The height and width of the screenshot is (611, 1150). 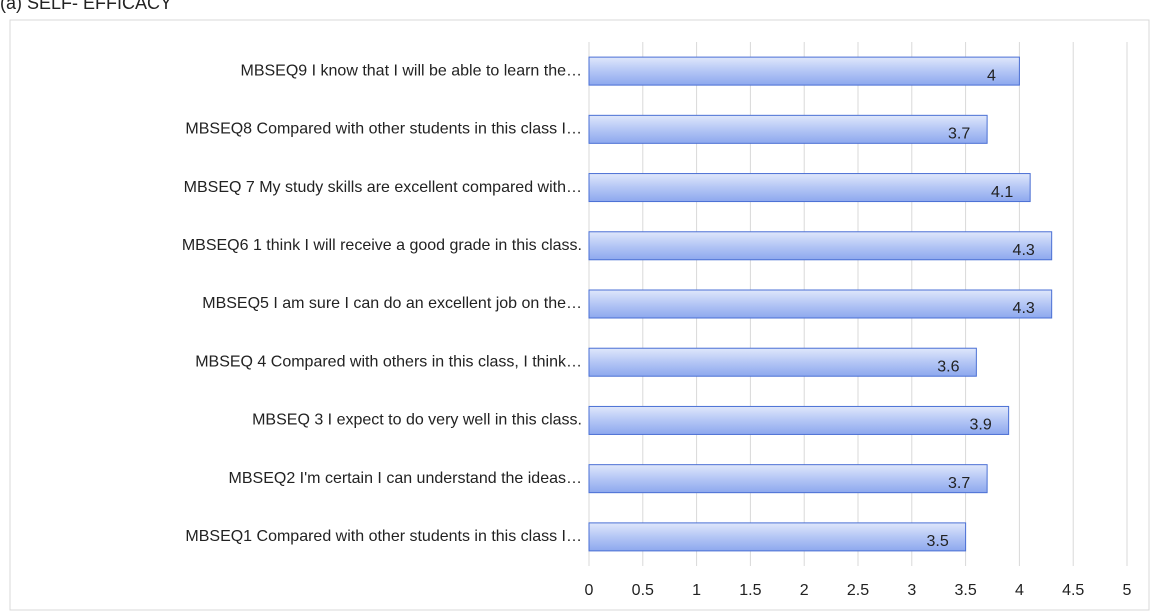 What do you see at coordinates (86, 6) in the screenshot?
I see `chart-title: (a) SELF- EFFICACY` at bounding box center [86, 6].